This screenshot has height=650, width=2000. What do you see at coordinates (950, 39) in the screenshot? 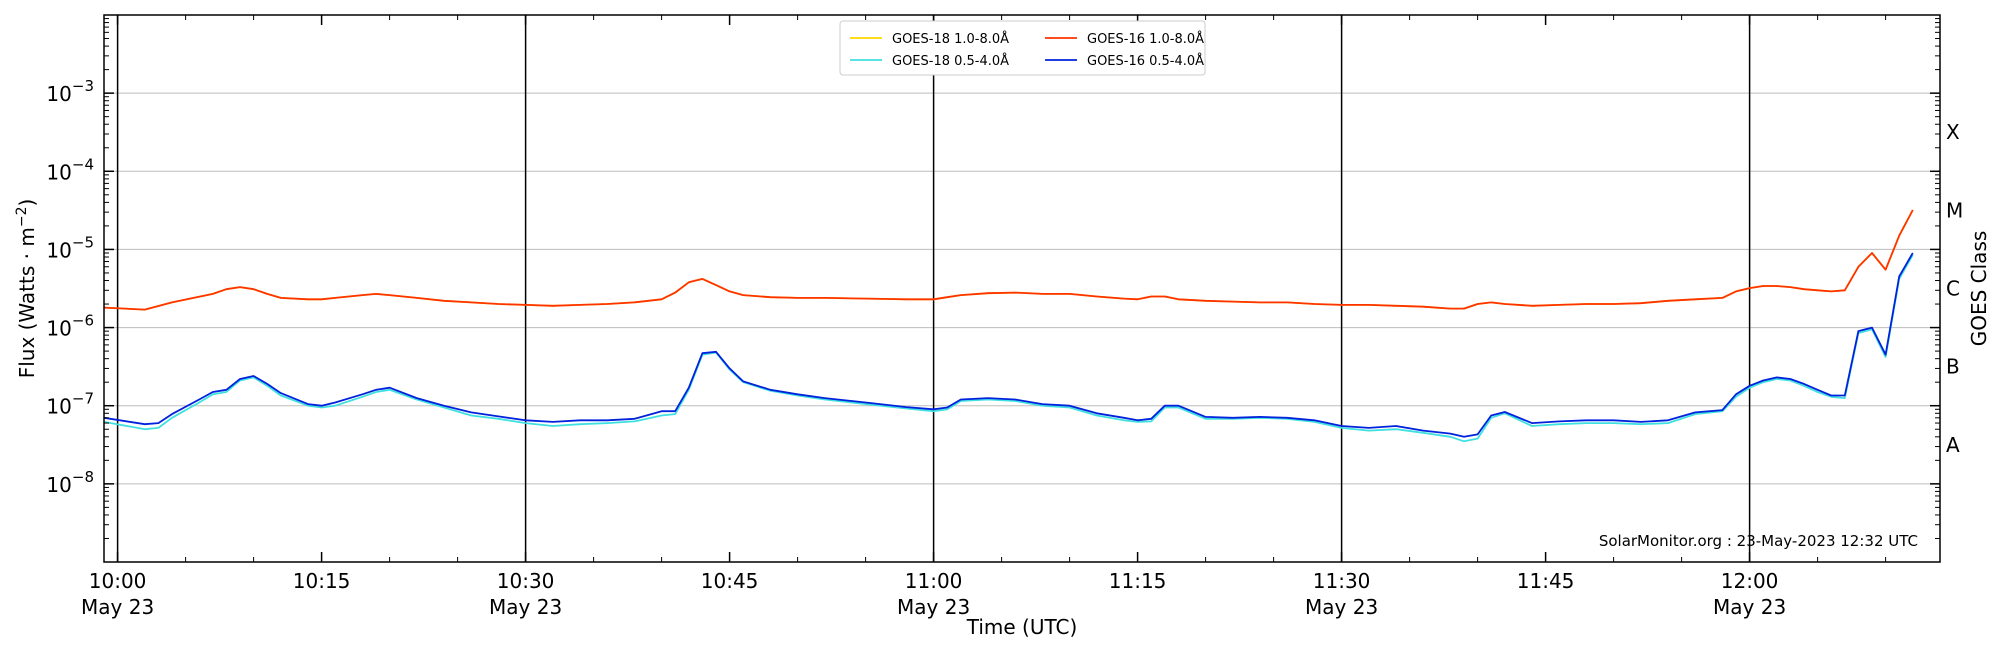
I see `legend-label-1: GOES-18 1.0-8.0Å` at bounding box center [950, 39].